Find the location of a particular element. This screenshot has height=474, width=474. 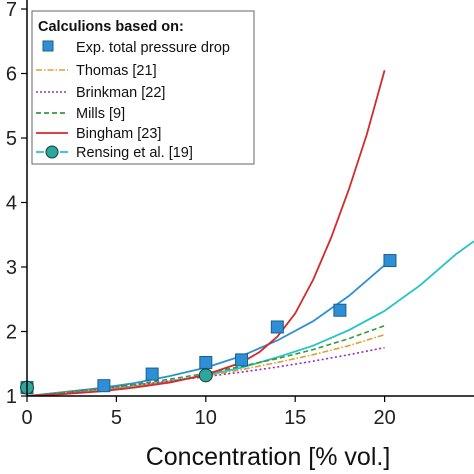

x-tick-label: 0 is located at coordinates (26, 418).